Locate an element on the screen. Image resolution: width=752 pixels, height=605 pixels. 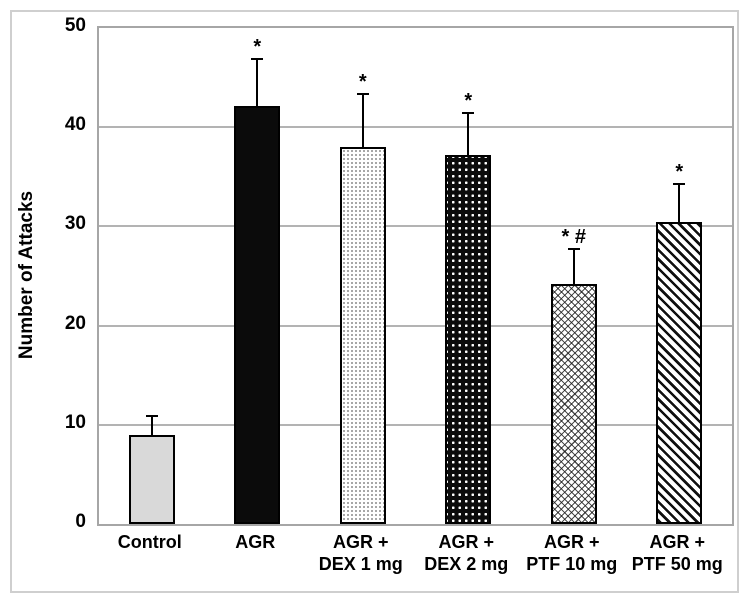
y-tick-label: 0 is located at coordinates (80, 521).